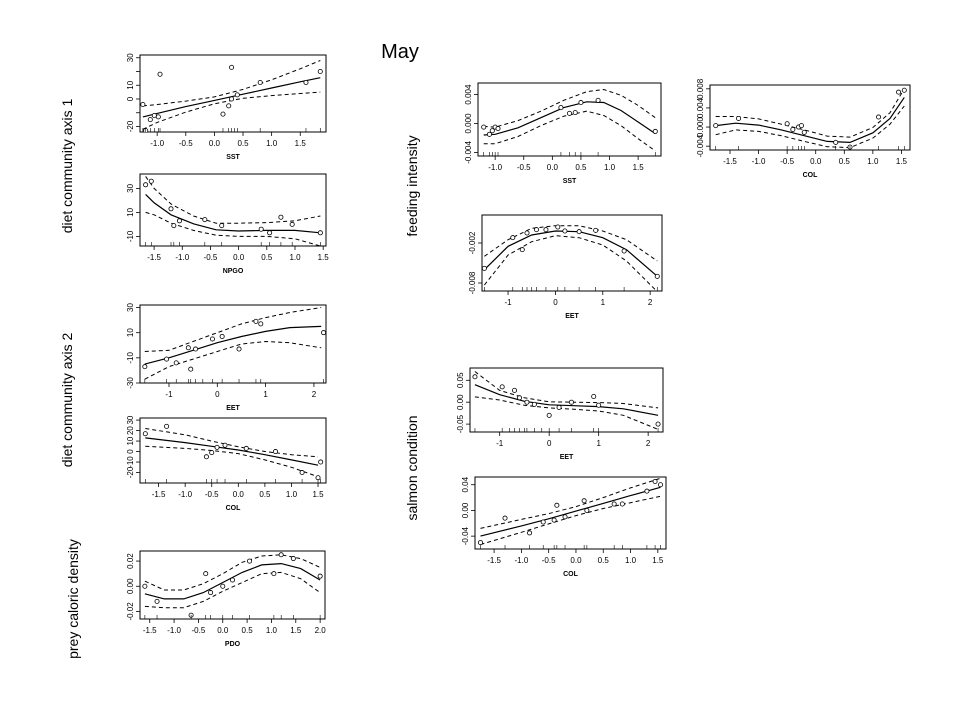  What do you see at coordinates (130, 472) in the screenshot?
I see `y-tick-label: -20` at bounding box center [130, 472].